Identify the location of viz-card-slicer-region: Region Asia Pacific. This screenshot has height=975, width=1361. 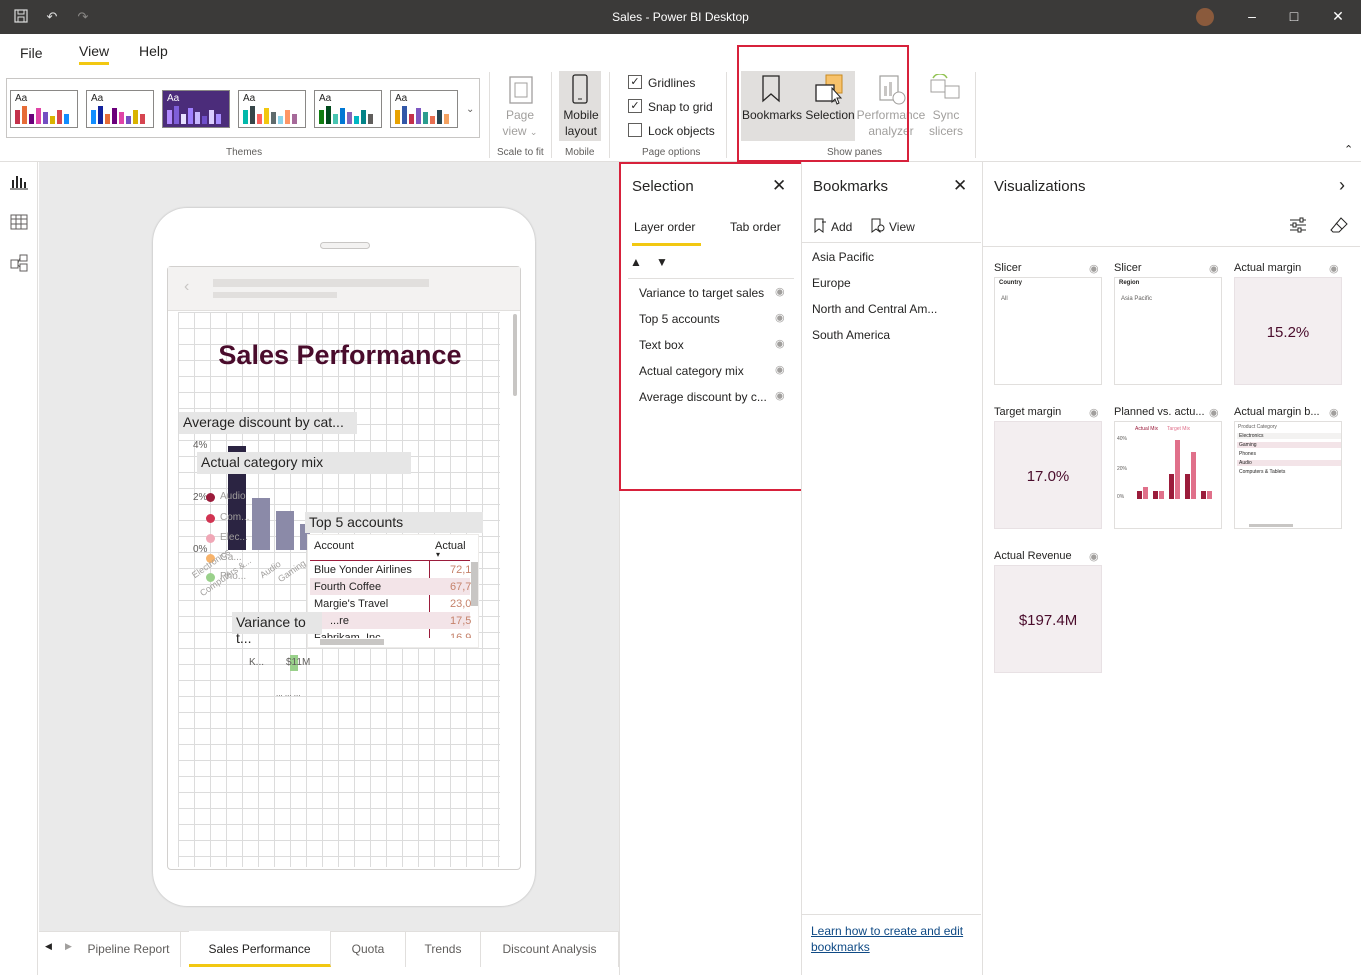
(1168, 331).